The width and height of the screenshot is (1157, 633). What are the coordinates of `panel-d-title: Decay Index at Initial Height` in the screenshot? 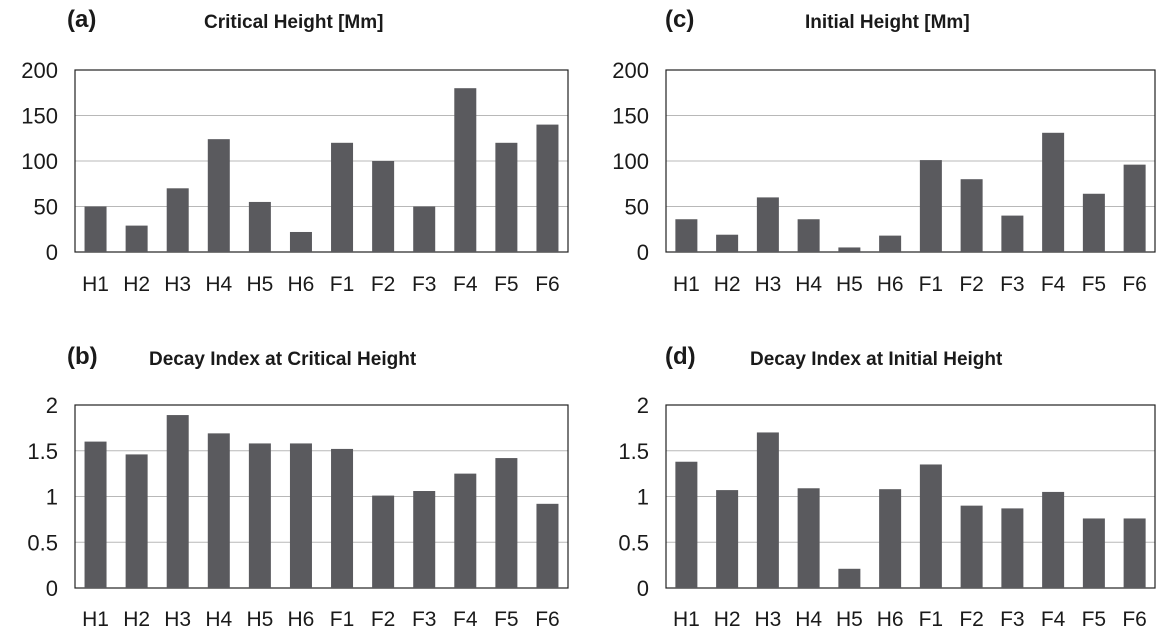 It's located at (876, 359).